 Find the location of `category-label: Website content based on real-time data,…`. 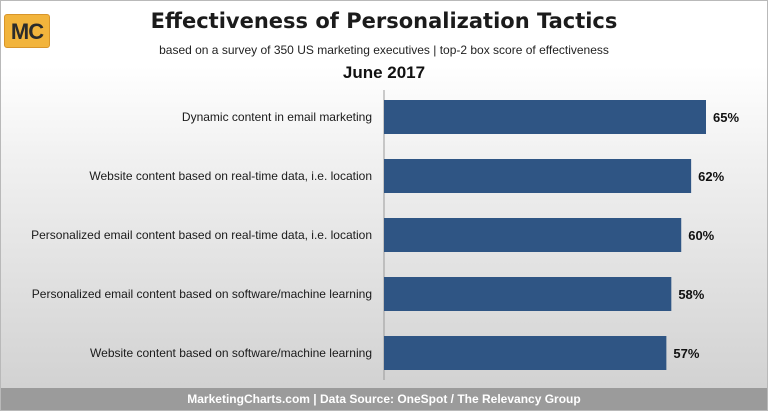

category-label: Website content based on real-time data,… is located at coordinates (230, 176).